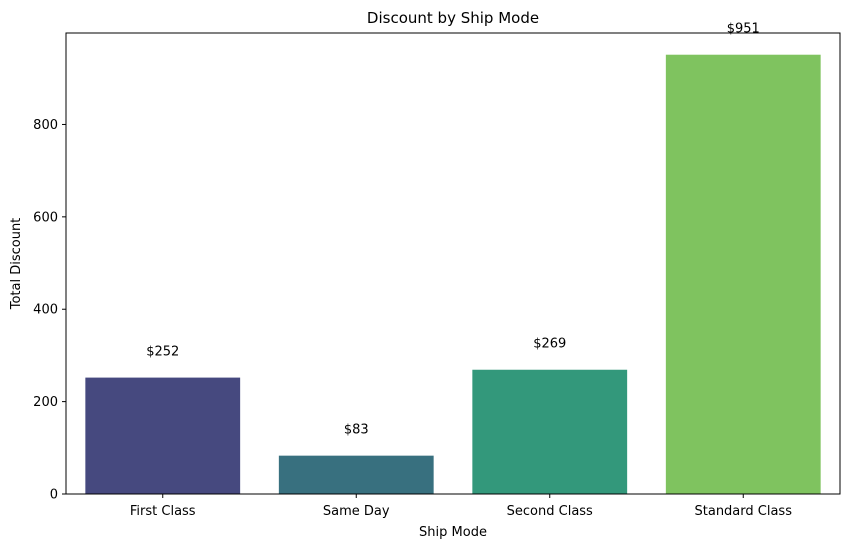  What do you see at coordinates (744, 511) in the screenshot?
I see `x-tick-label: Standard Class` at bounding box center [744, 511].